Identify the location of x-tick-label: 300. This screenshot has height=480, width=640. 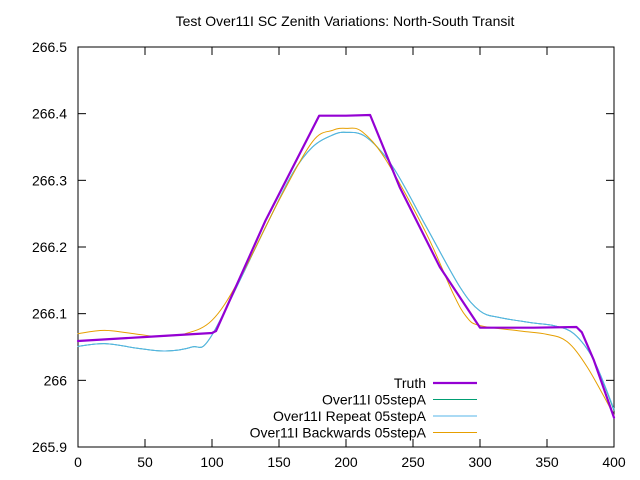
(480, 462).